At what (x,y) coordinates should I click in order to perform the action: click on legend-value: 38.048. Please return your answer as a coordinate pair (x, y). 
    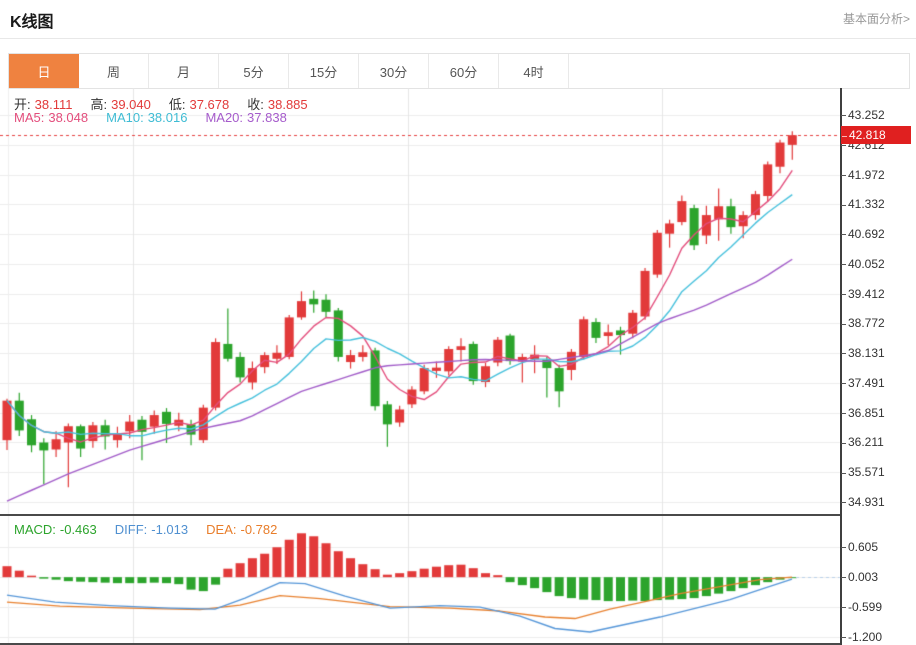
    Looking at the image, I should click on (68, 117).